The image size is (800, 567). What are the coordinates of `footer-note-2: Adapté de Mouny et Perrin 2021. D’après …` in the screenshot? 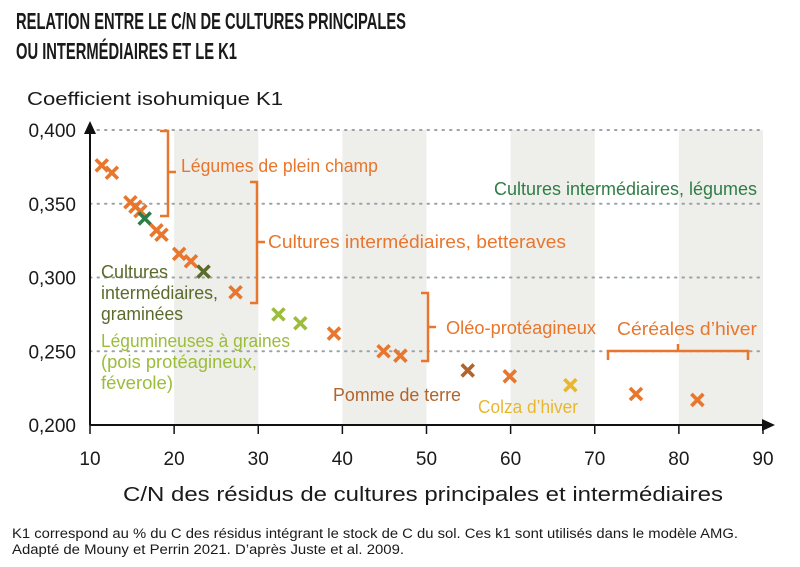 It's located at (208, 549).